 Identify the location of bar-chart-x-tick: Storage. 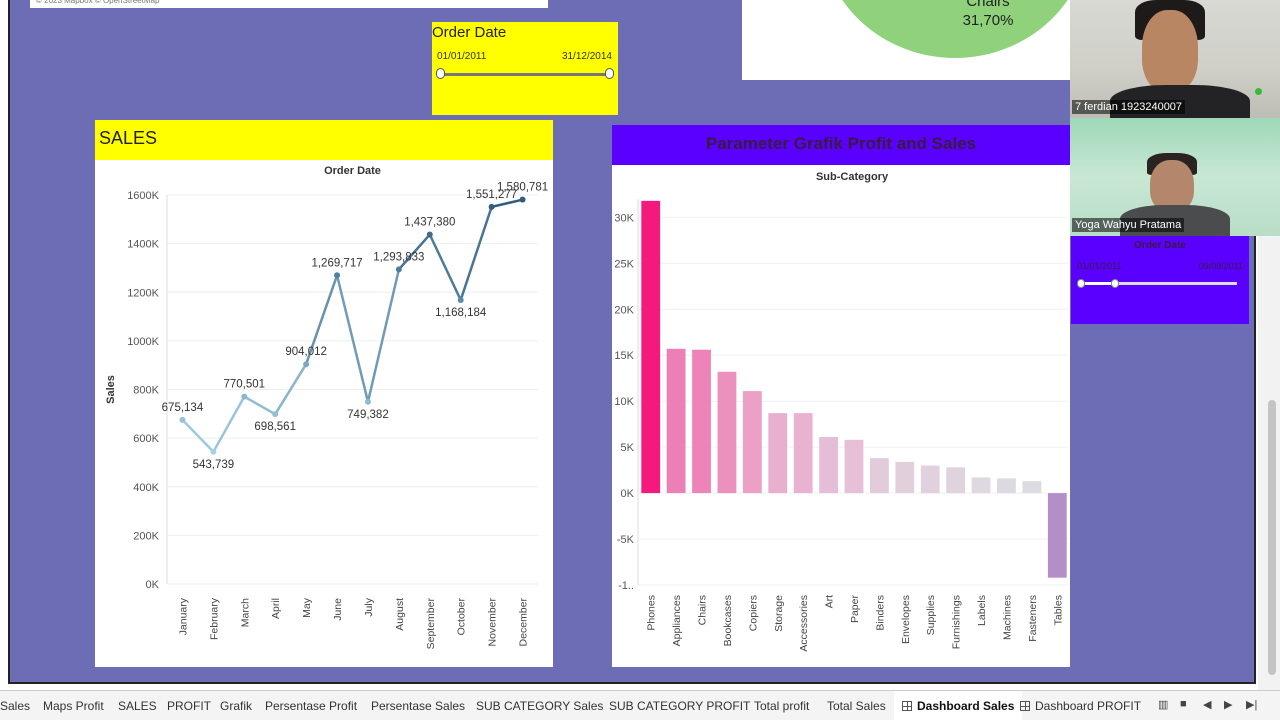
(779, 613).